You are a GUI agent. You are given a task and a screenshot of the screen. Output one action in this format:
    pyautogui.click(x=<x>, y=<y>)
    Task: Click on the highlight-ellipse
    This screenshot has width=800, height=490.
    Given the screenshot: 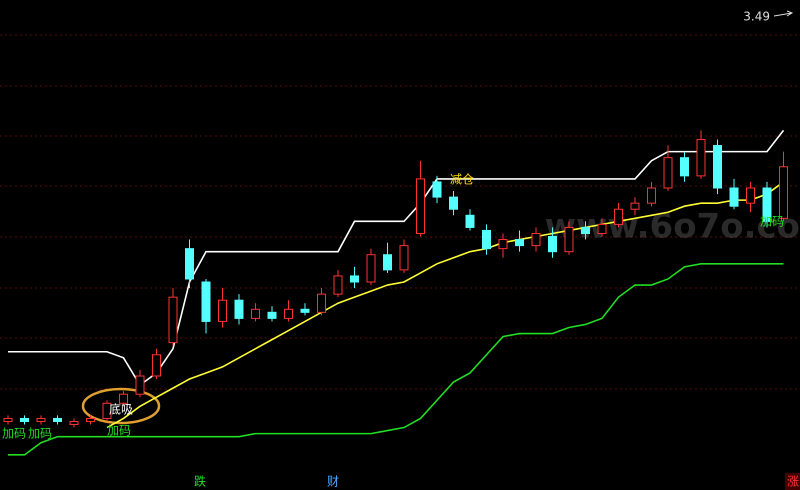 What is the action you would take?
    pyautogui.click(x=121, y=406)
    